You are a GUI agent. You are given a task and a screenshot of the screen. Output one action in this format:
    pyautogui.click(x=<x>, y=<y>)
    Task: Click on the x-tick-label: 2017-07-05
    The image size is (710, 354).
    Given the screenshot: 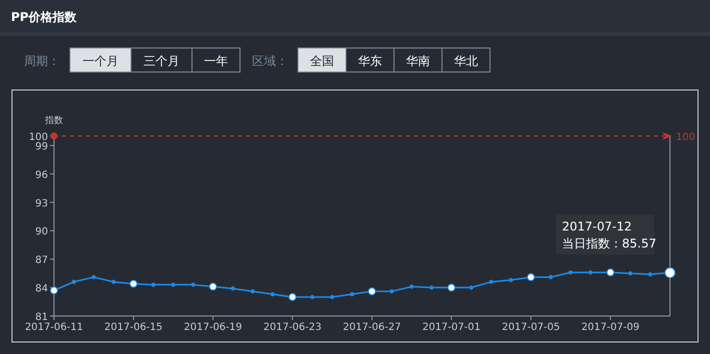 What is the action you would take?
    pyautogui.click(x=531, y=327)
    